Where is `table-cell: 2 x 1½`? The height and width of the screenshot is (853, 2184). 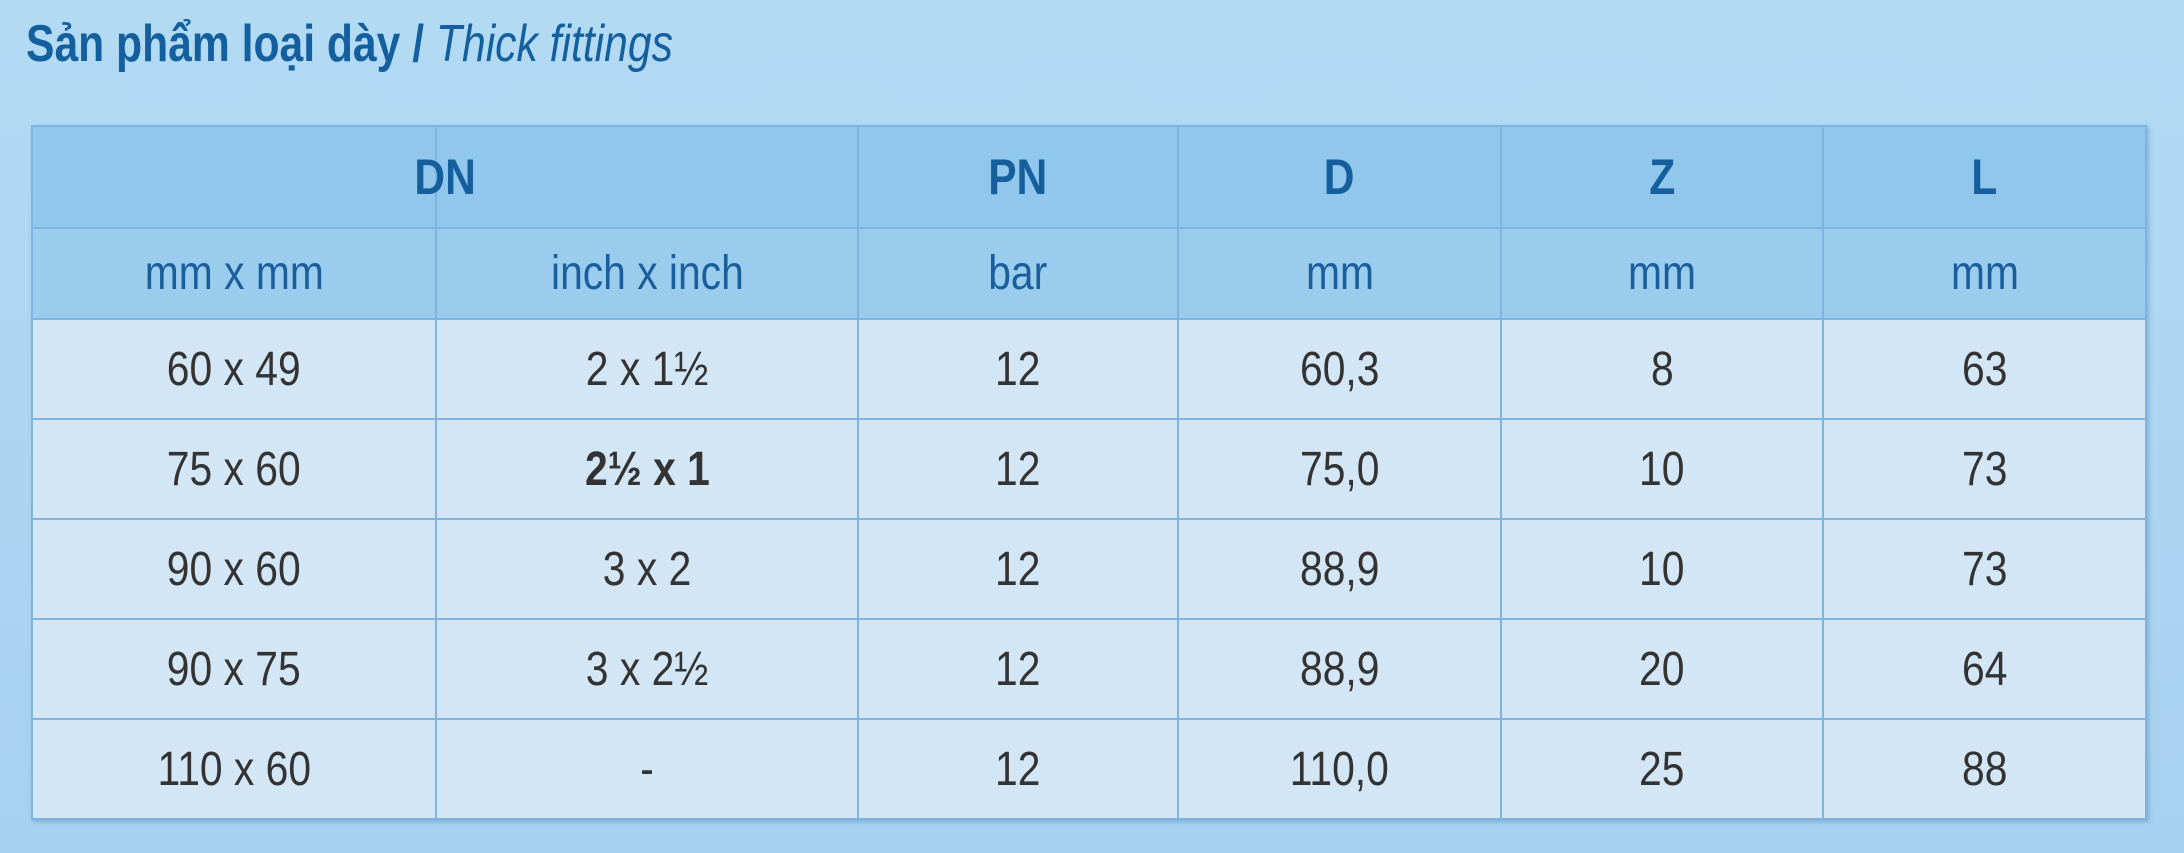 table-cell: 2 x 1½ is located at coordinates (647, 369).